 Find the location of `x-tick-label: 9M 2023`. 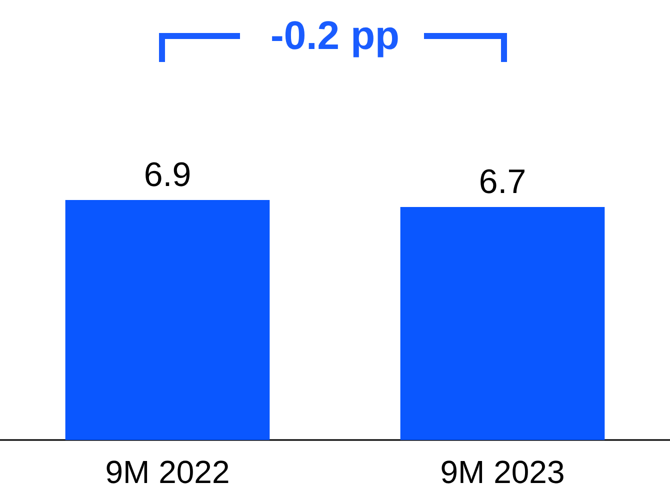

x-tick-label: 9M 2023 is located at coordinates (502, 472).